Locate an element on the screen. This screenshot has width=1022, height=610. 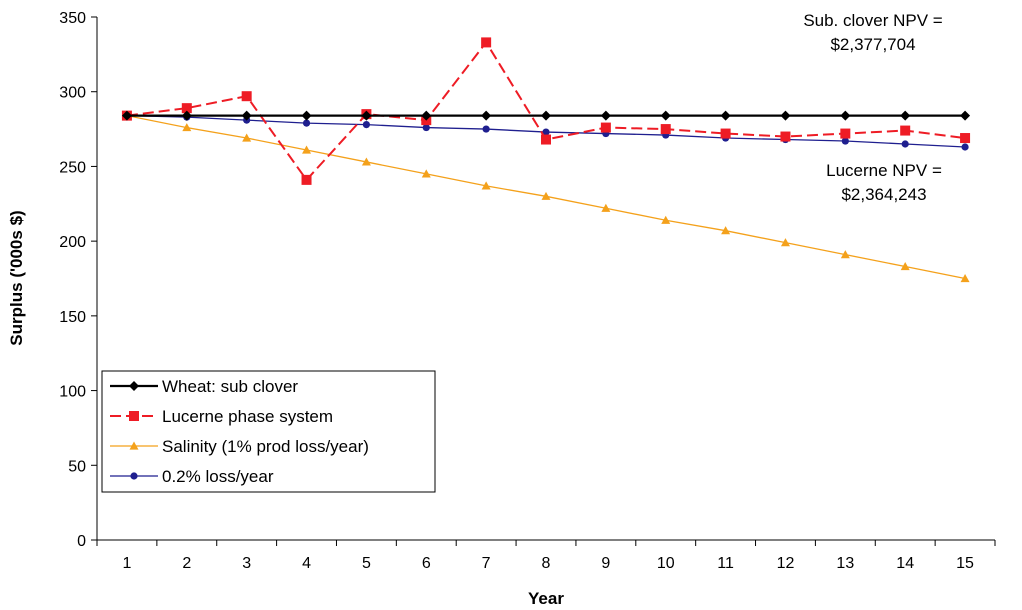
x-tick-label: 9 is located at coordinates (605, 563).